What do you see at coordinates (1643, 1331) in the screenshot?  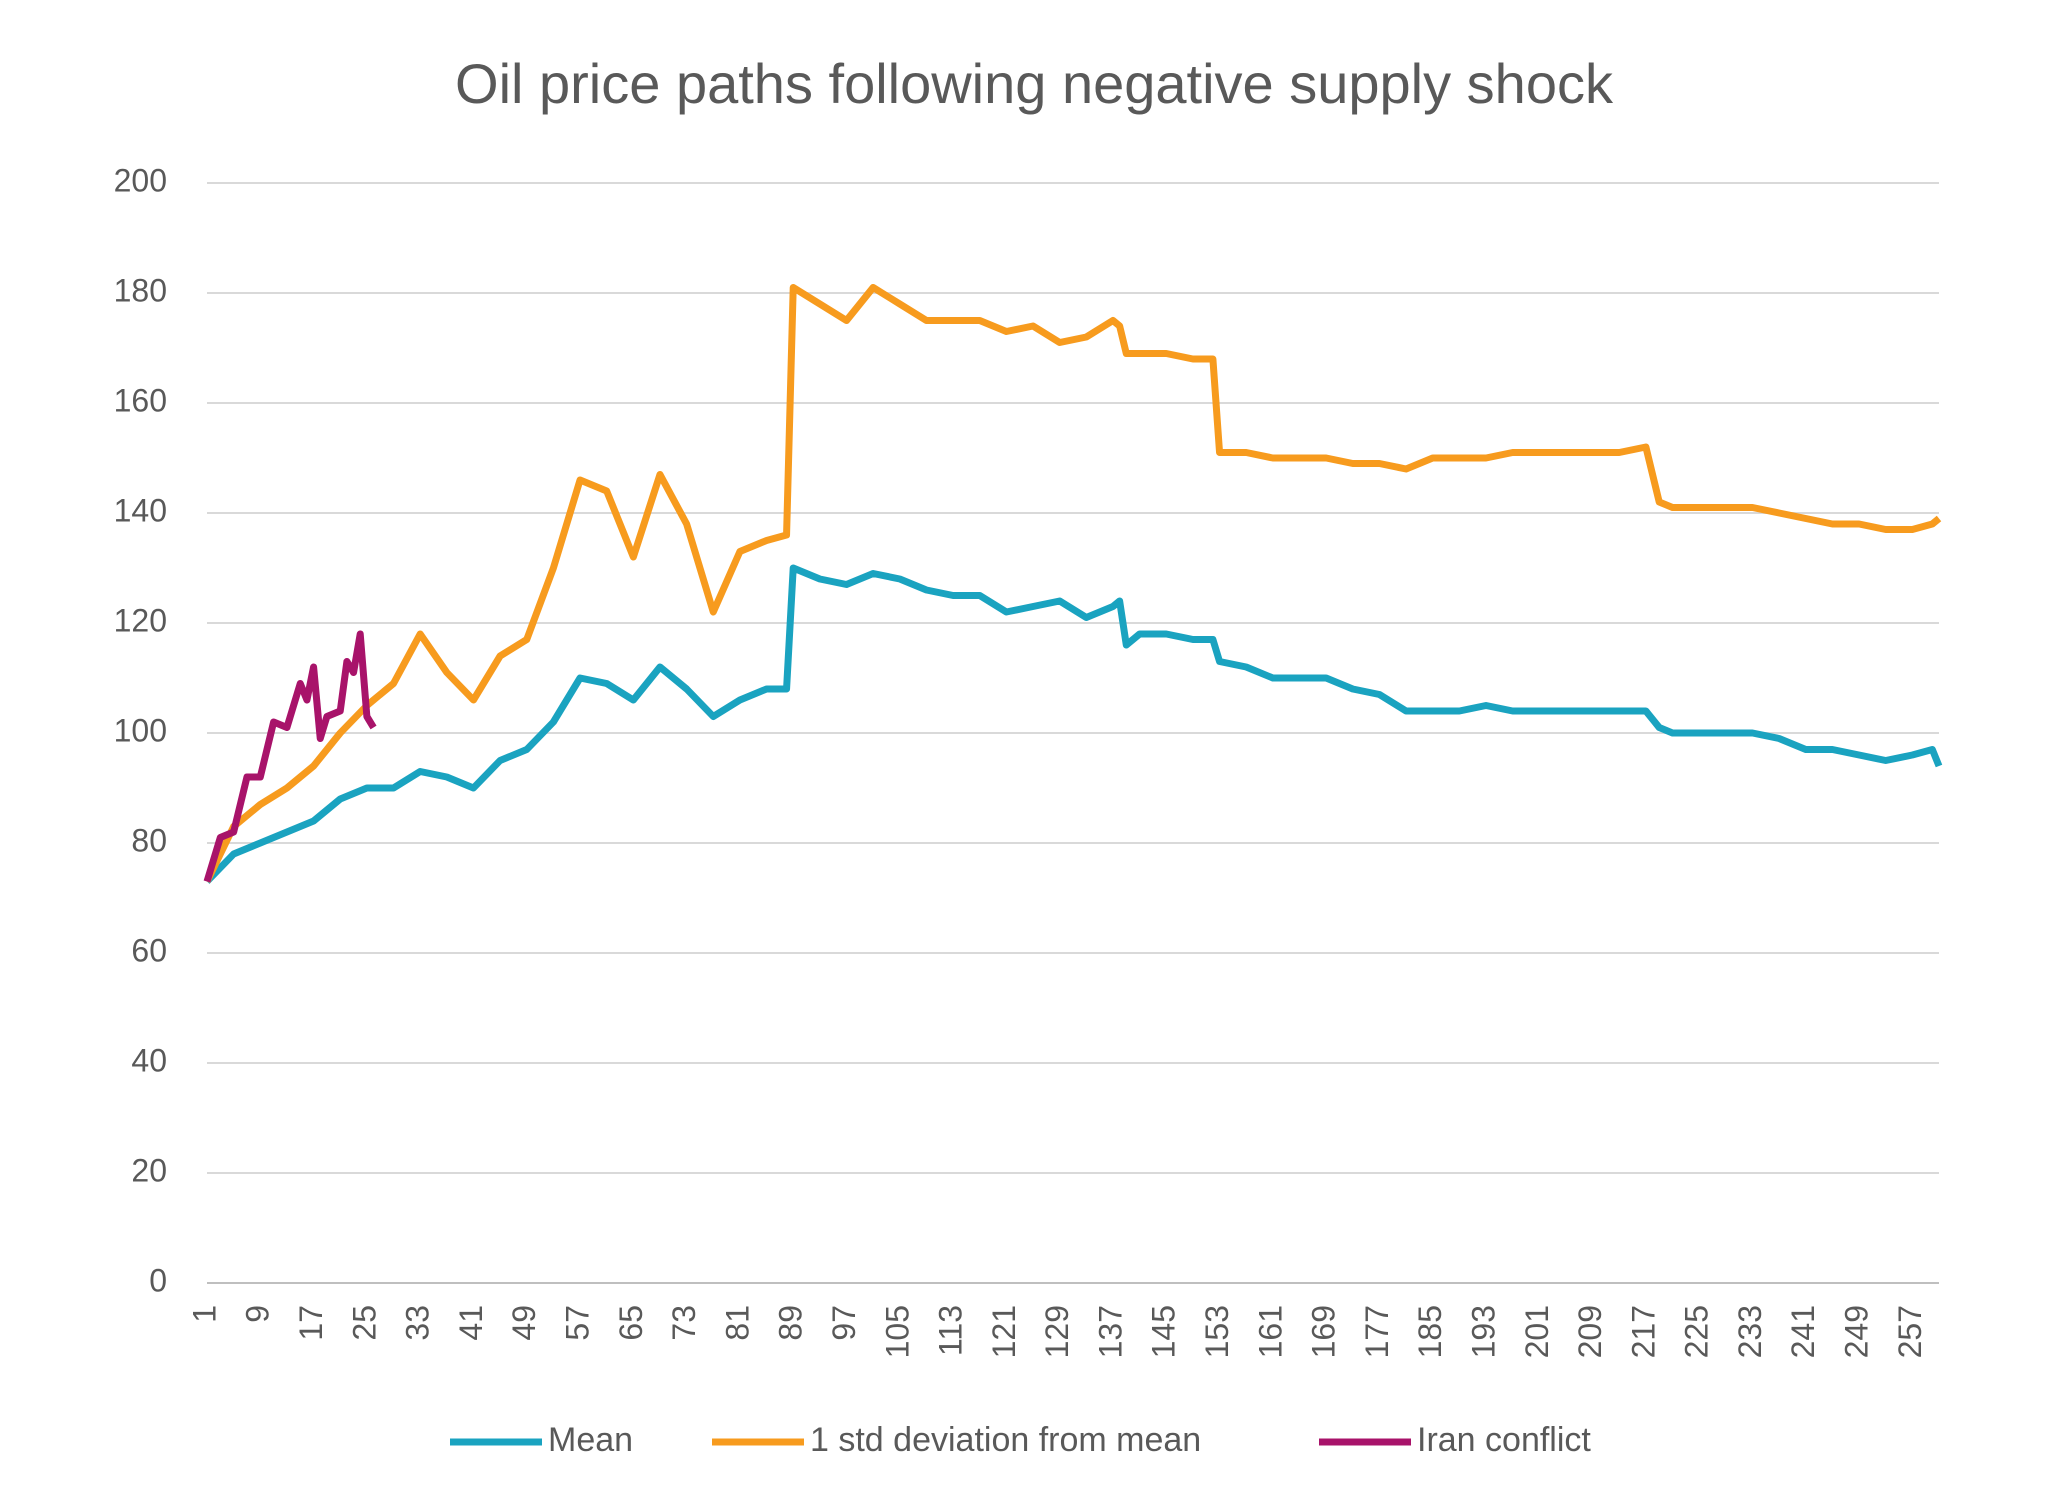 I see `x-tick-label: 217` at bounding box center [1643, 1331].